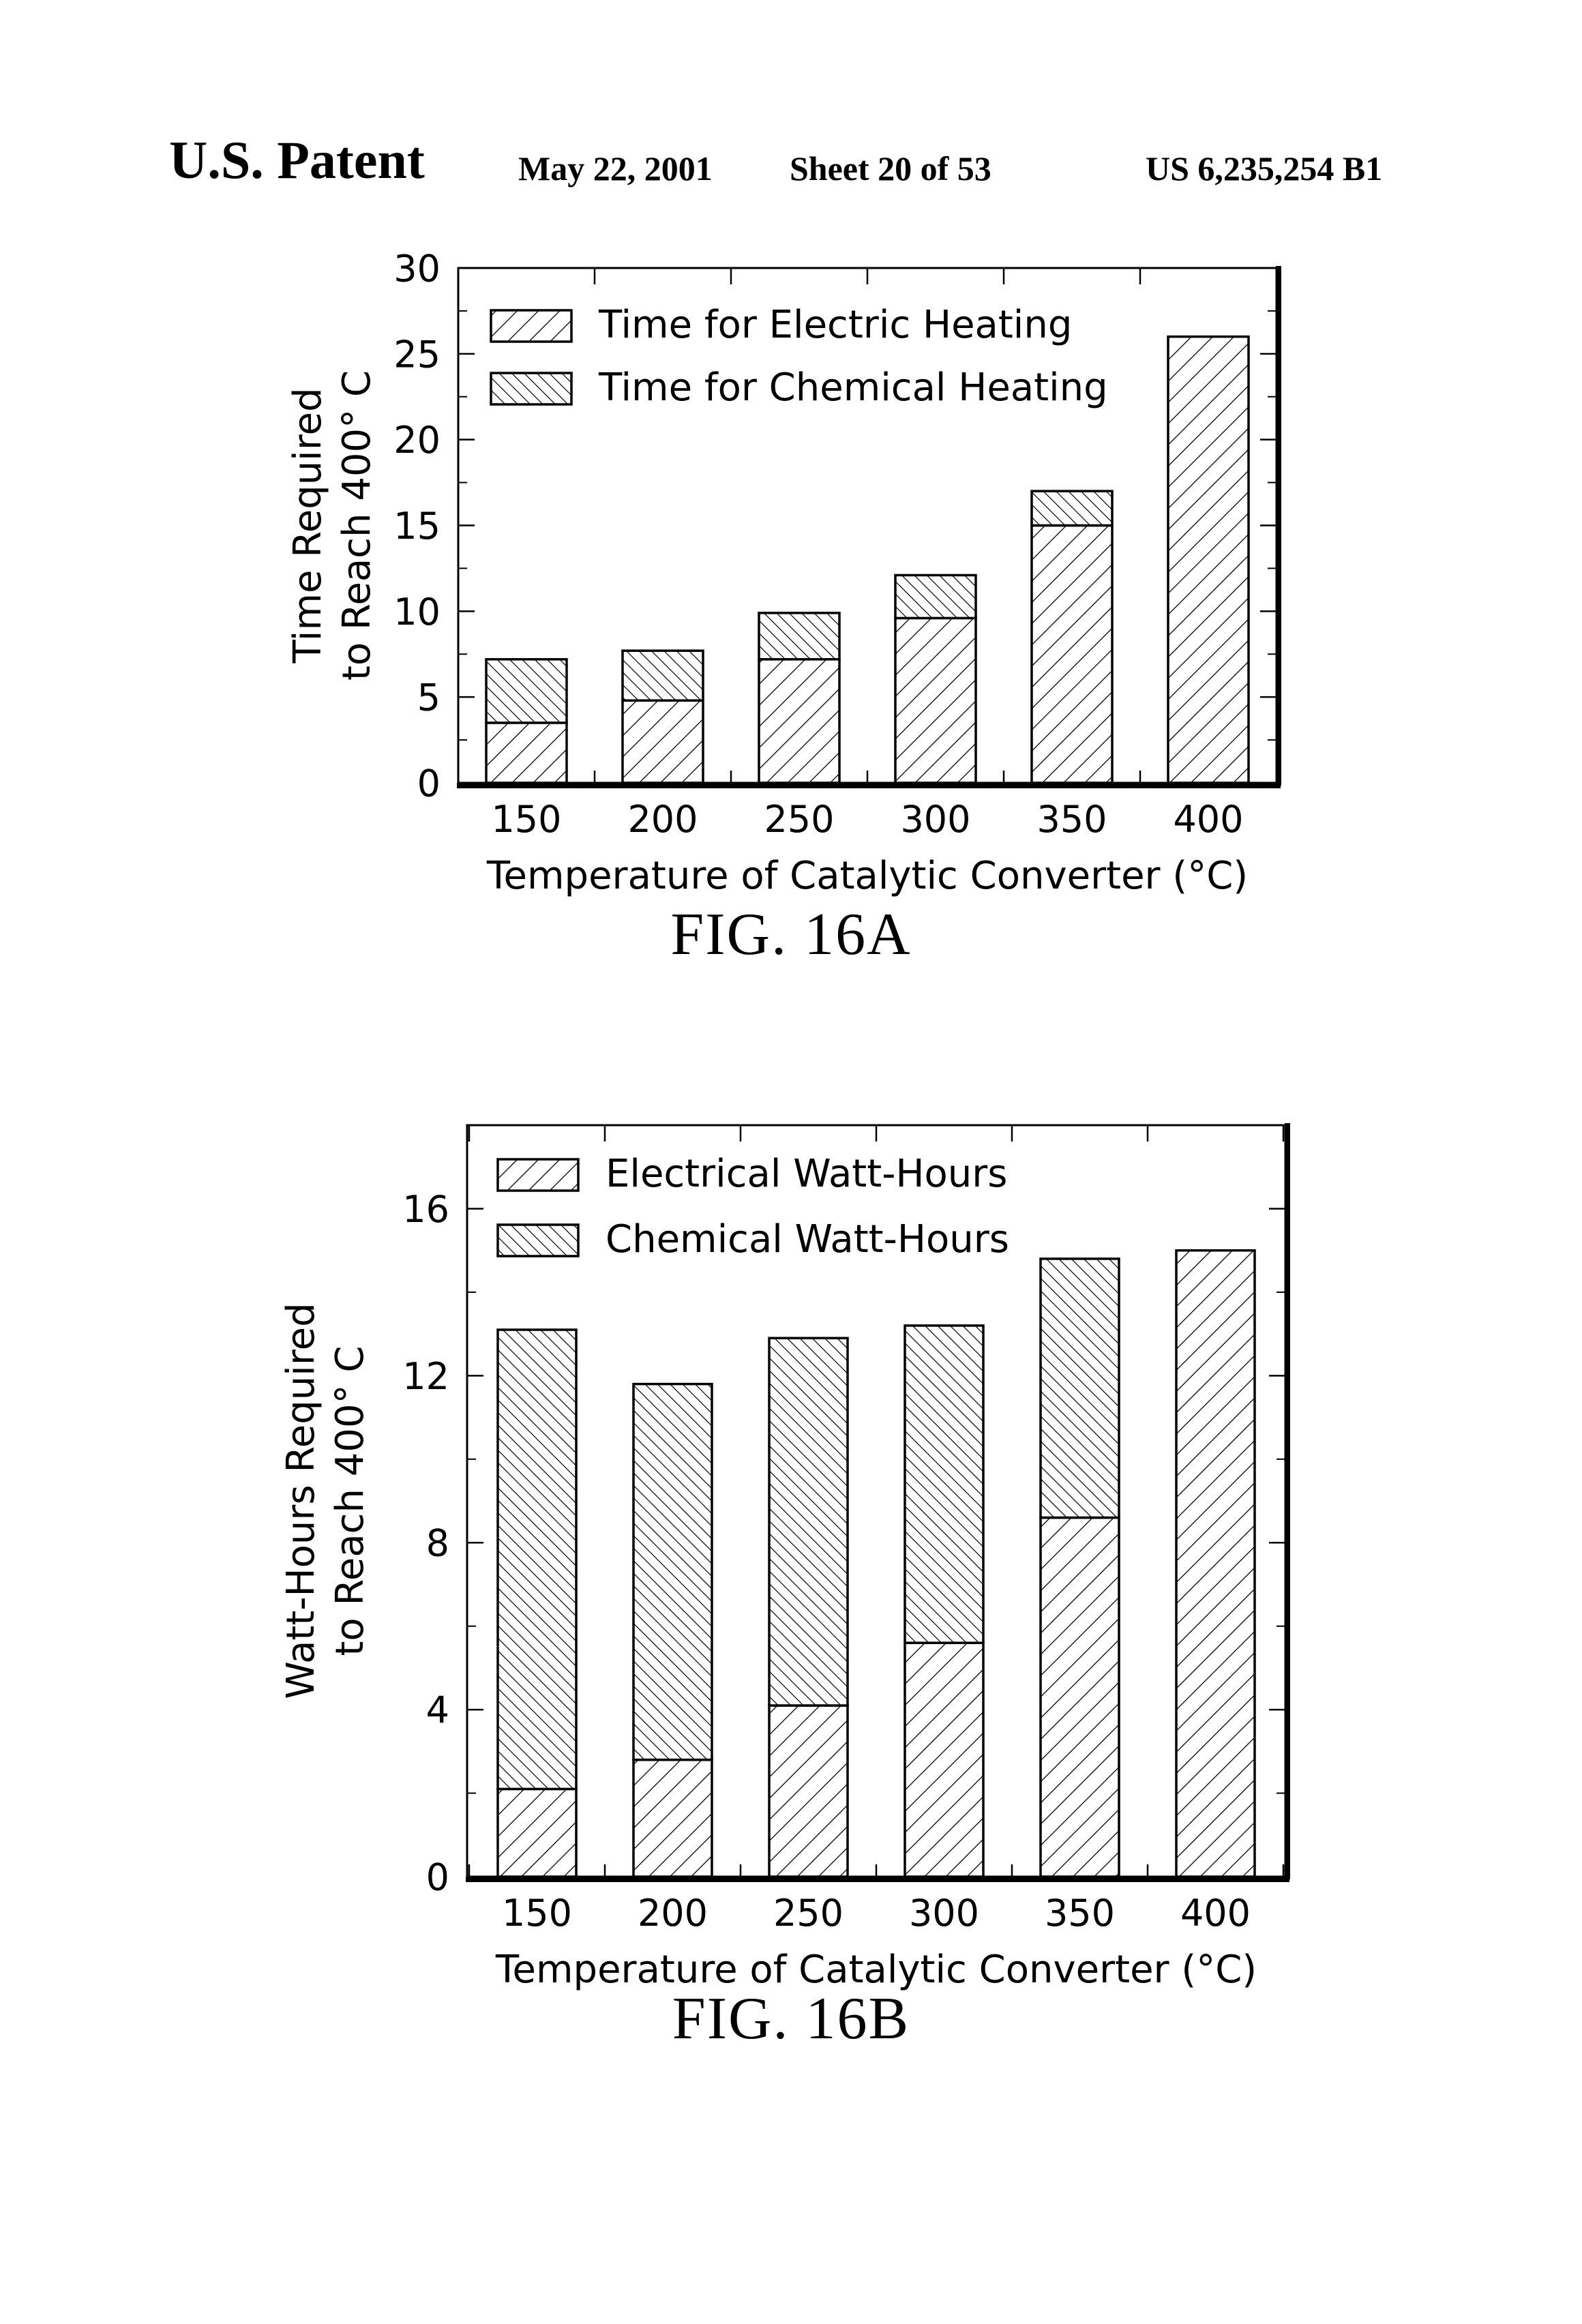 The image size is (1582, 2324). Describe the element at coordinates (806, 1174) in the screenshot. I see `b-legend-label: Electrical Watt-Hours` at that location.